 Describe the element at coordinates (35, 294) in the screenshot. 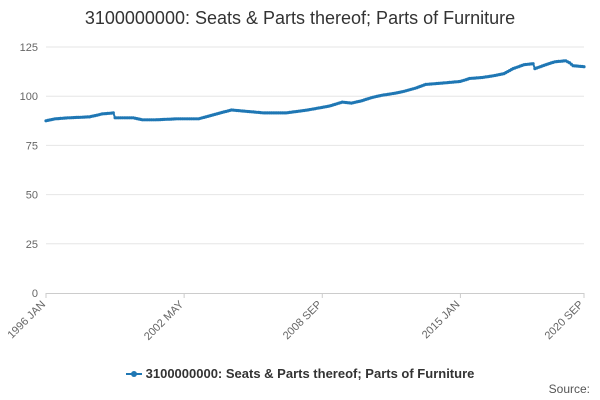

I see `y-tick-label: 0` at that location.